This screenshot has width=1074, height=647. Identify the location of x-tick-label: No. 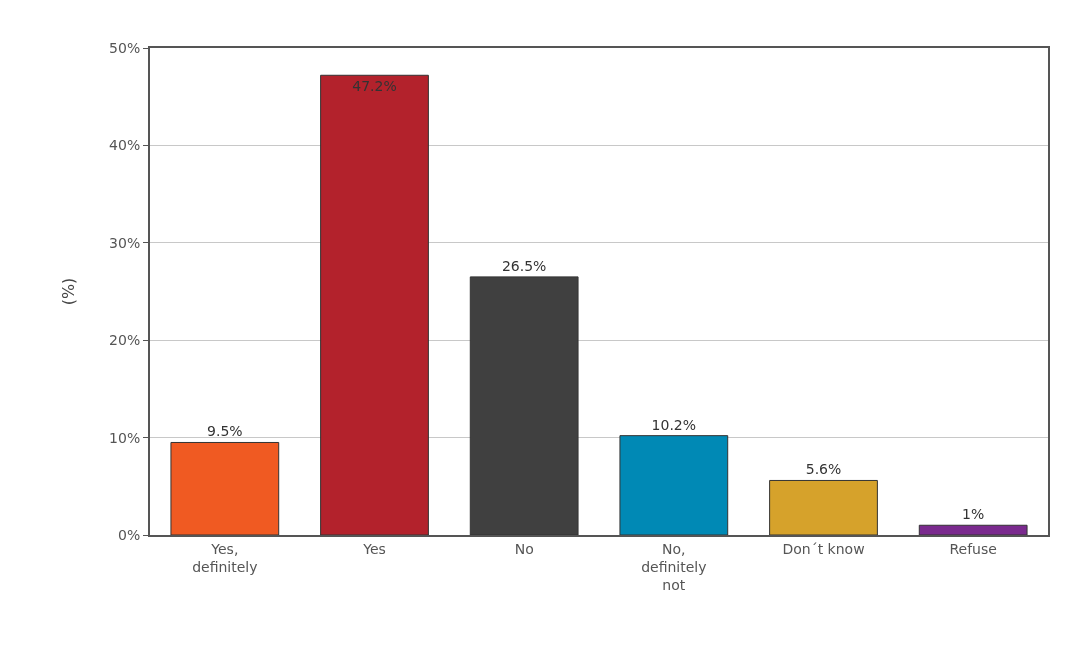
(524, 548).